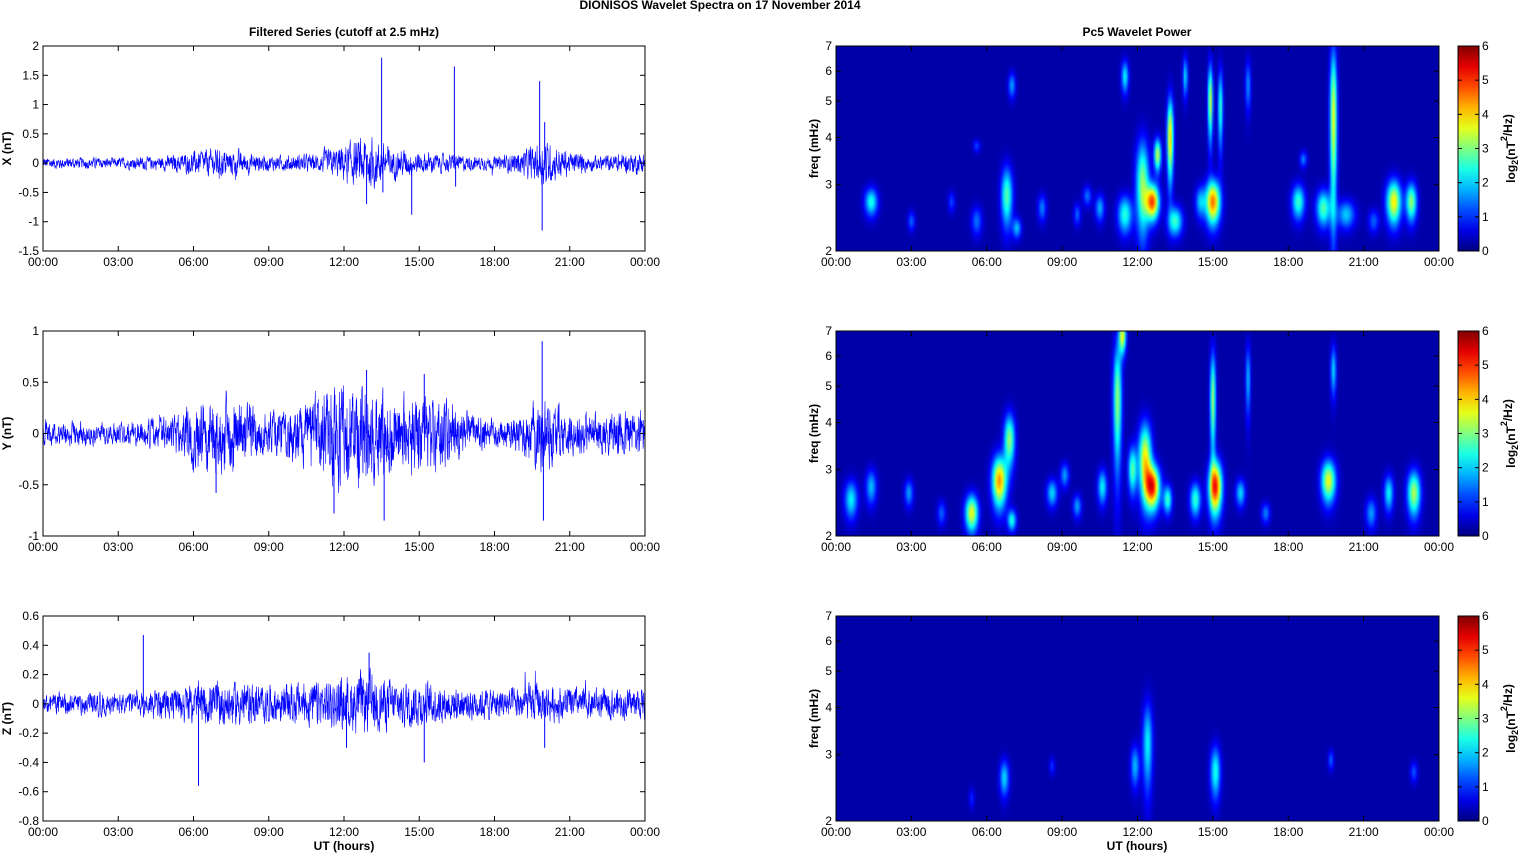 This screenshot has height=854, width=1521. Describe the element at coordinates (1137, 32) in the screenshot. I see `right-column-title: Pc5 Wavelet Power` at that location.